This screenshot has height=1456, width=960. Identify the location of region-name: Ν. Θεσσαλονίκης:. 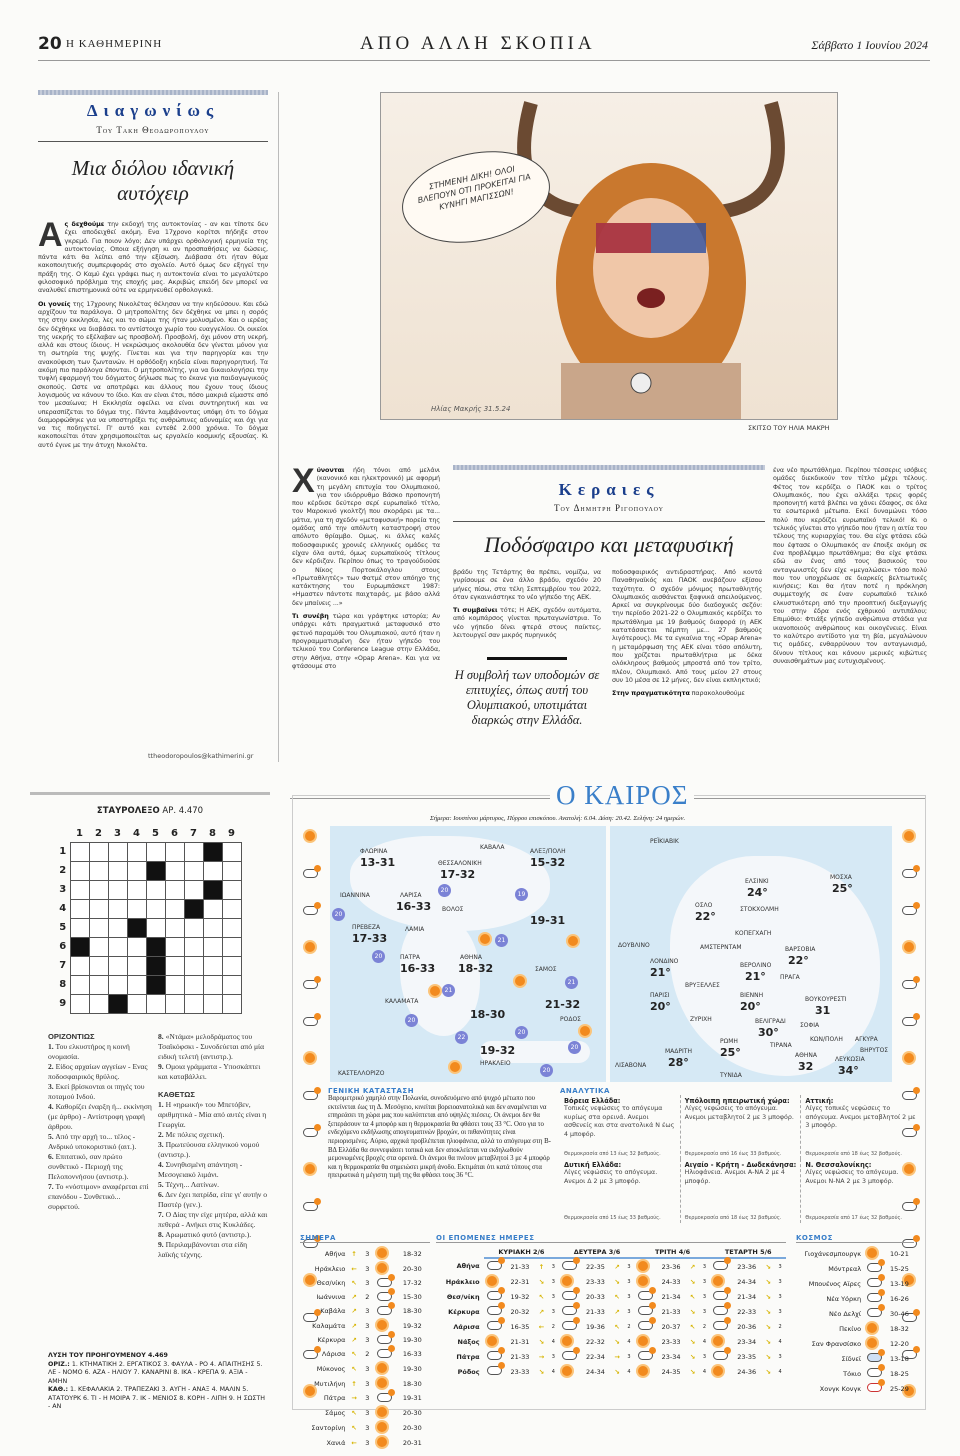
(838, 1165).